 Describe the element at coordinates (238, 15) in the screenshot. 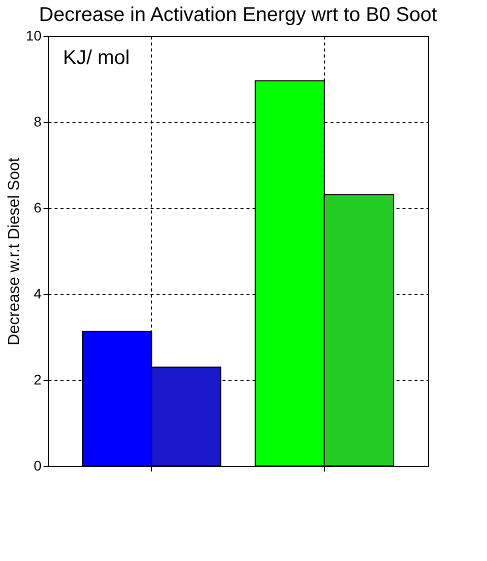

I see `chart-title: Decrease in Activation Energy wrt to B0 Soot` at that location.